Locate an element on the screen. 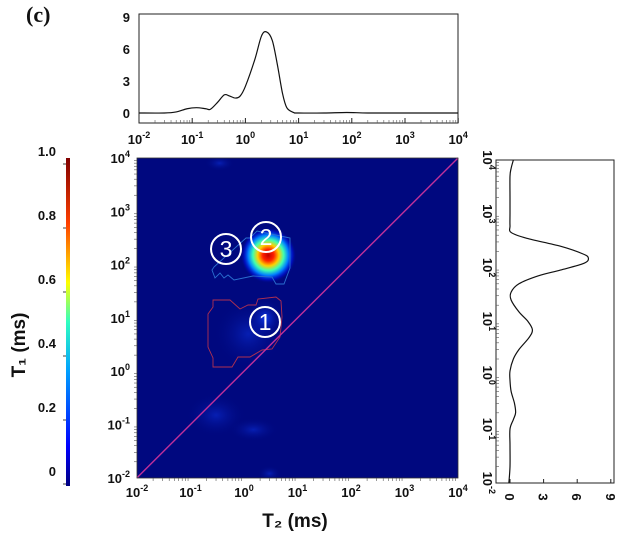 The height and width of the screenshot is (534, 624). t2-distribution-plot: 10⁻² 10⁻¹ 10⁰ 10¹ 10² 10³ 10⁴ 0 3 6 9 is located at coordinates (295, 78).